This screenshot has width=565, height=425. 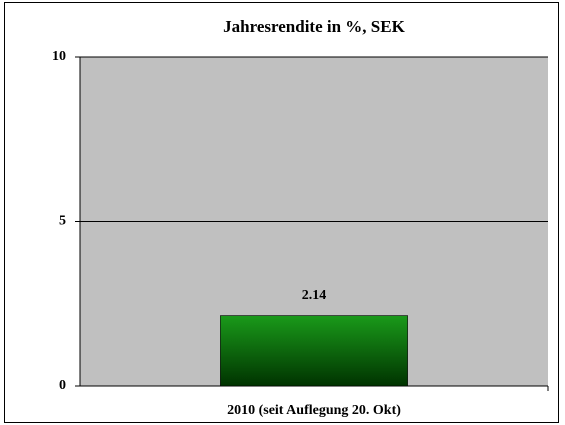 What do you see at coordinates (62, 221) in the screenshot?
I see `y-tick-label: 5` at bounding box center [62, 221].